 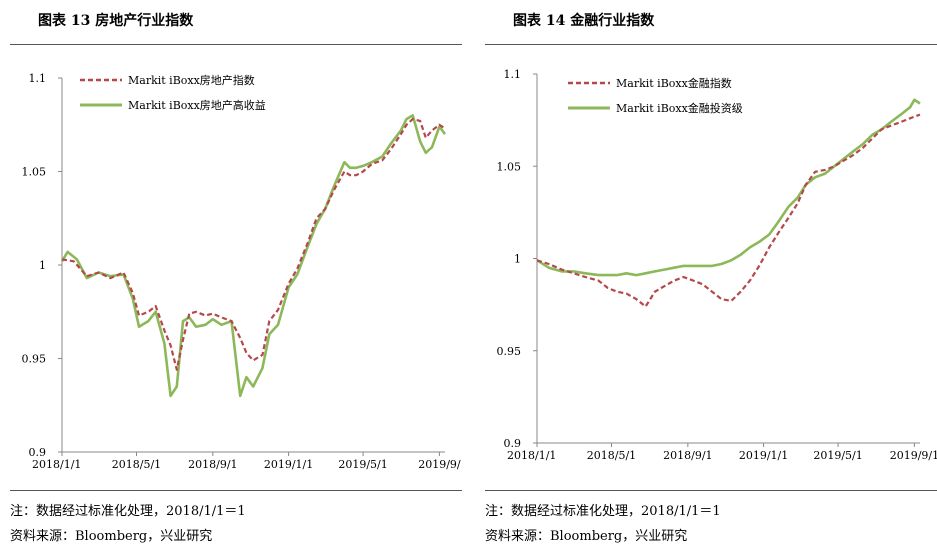 I want to click on figure-title: 图表 13 房地产行业指数, so click(x=116, y=21).